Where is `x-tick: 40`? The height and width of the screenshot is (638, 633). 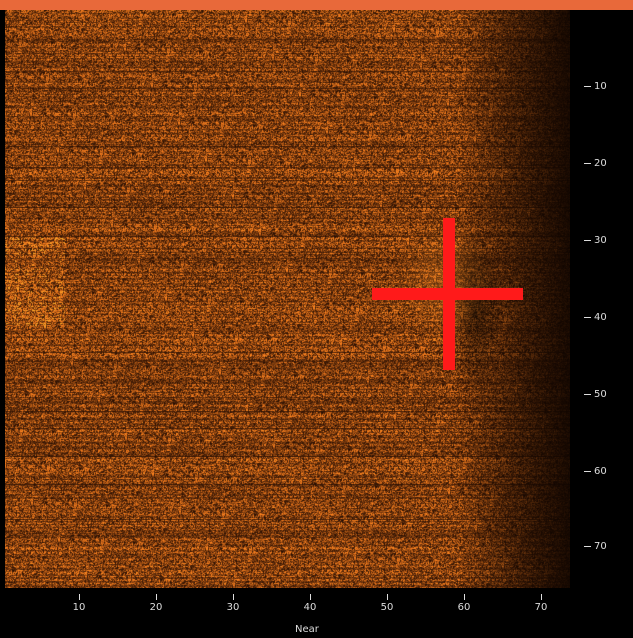
x-tick: 40 is located at coordinates (310, 604).